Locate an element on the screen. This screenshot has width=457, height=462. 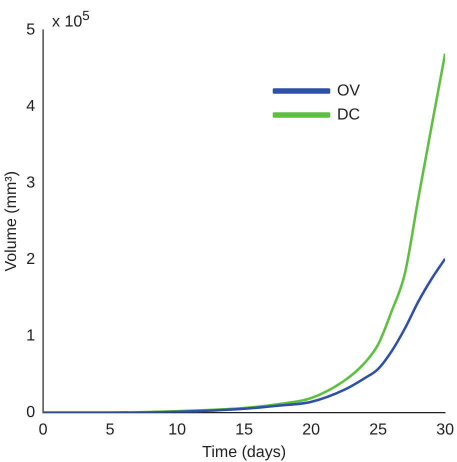
x-tick-label: 0 is located at coordinates (43, 430).